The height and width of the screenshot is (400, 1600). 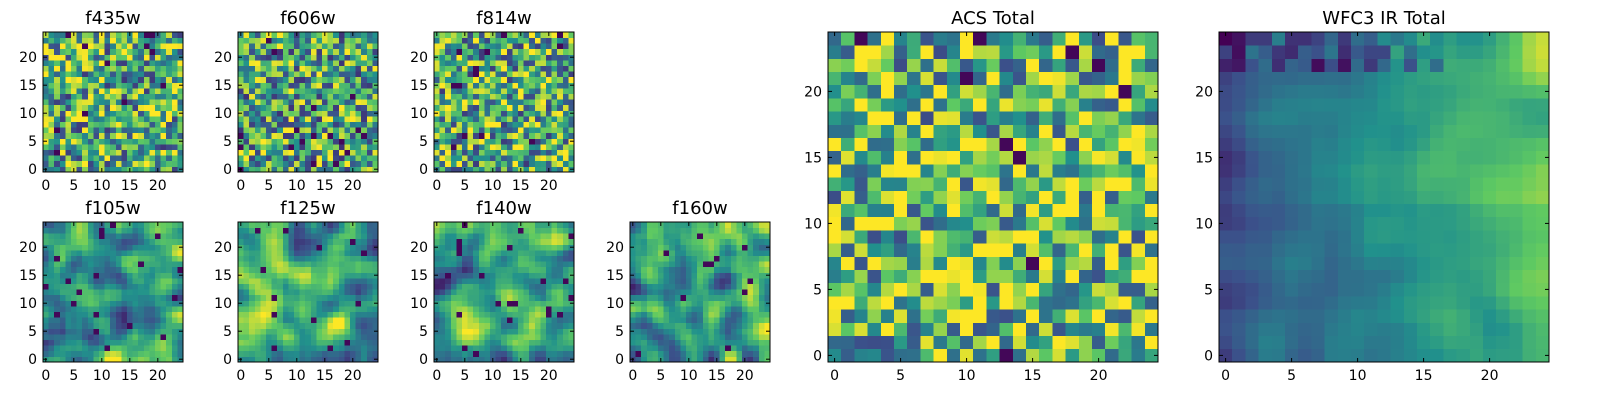 I want to click on y-tick-label: 20, so click(x=223, y=248).